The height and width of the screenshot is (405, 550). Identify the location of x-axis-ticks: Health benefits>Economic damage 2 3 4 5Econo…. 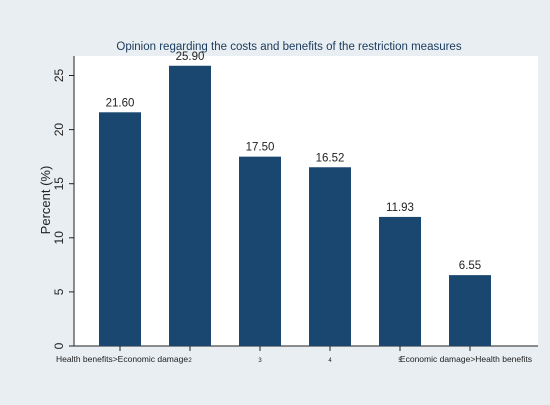
(294, 355).